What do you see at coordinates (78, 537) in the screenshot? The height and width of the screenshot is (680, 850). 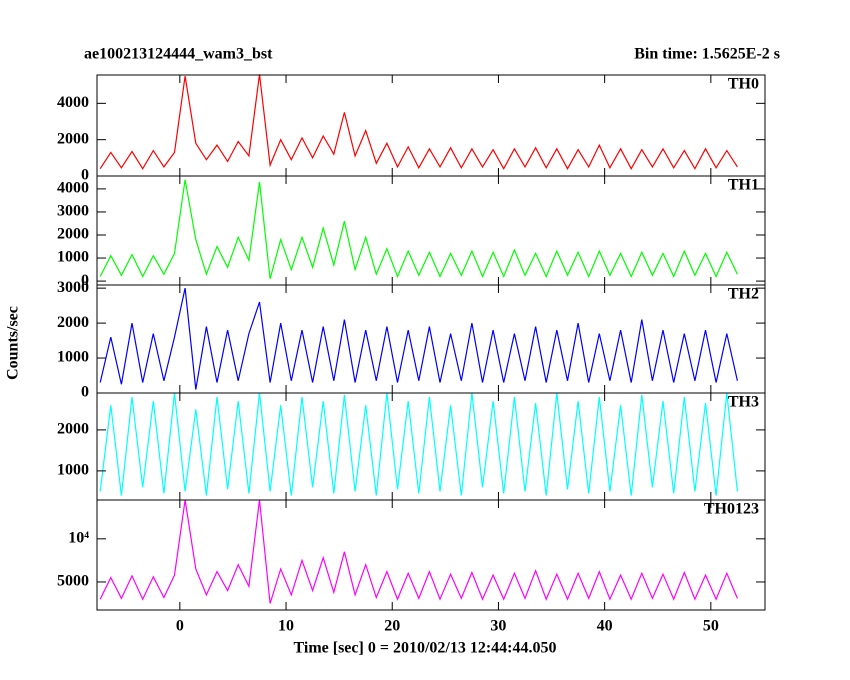 I see `y-tick-label: 10⁴` at bounding box center [78, 537].